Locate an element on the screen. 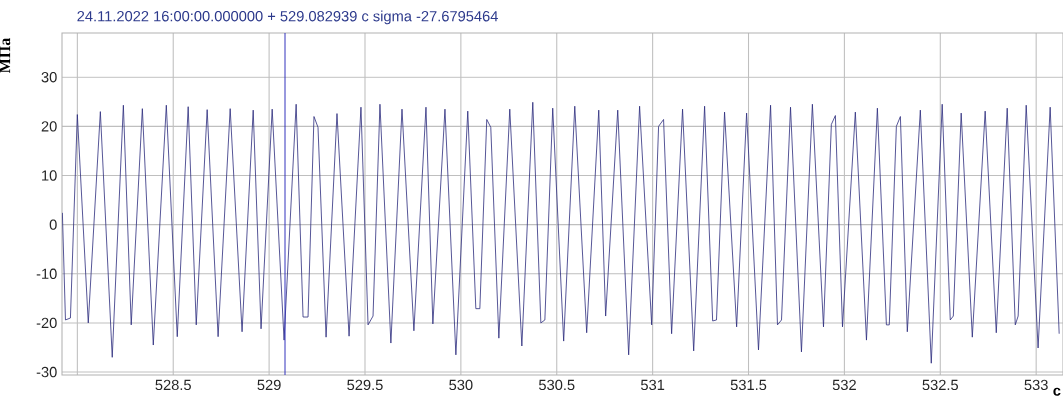  x-tick-label: 532.5 is located at coordinates (940, 385).